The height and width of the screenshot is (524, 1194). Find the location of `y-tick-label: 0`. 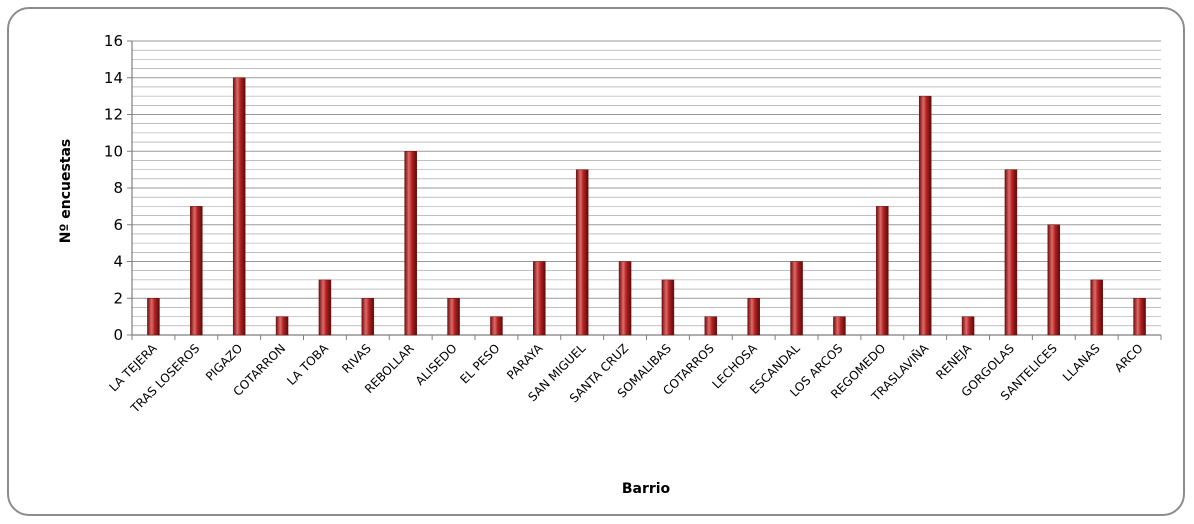

y-tick-label: 0 is located at coordinates (118, 335).